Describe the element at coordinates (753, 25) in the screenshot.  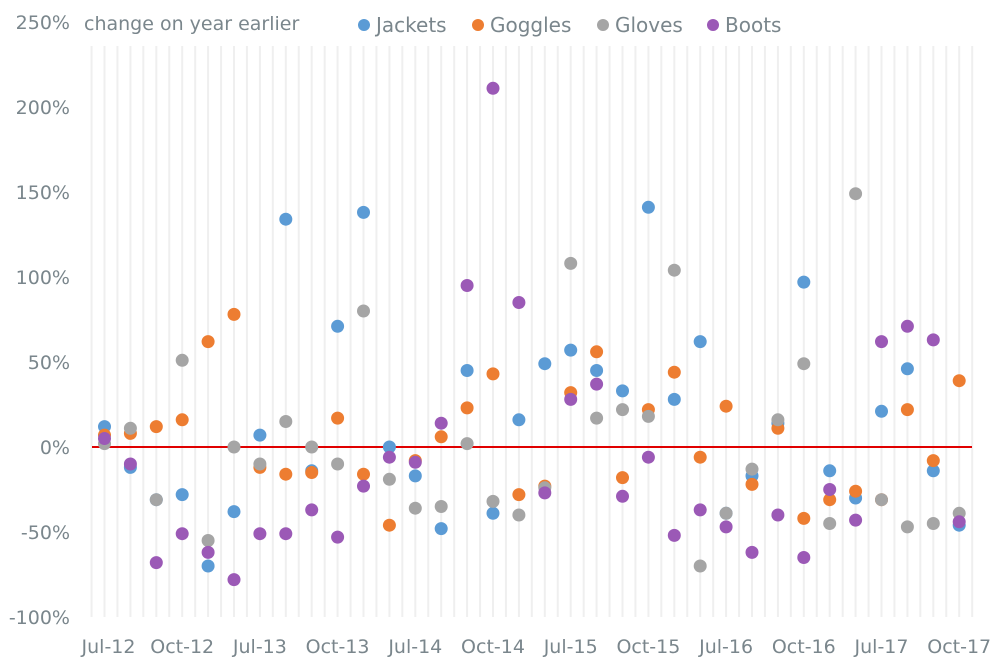
I see `legend-label: Boots` at that location.